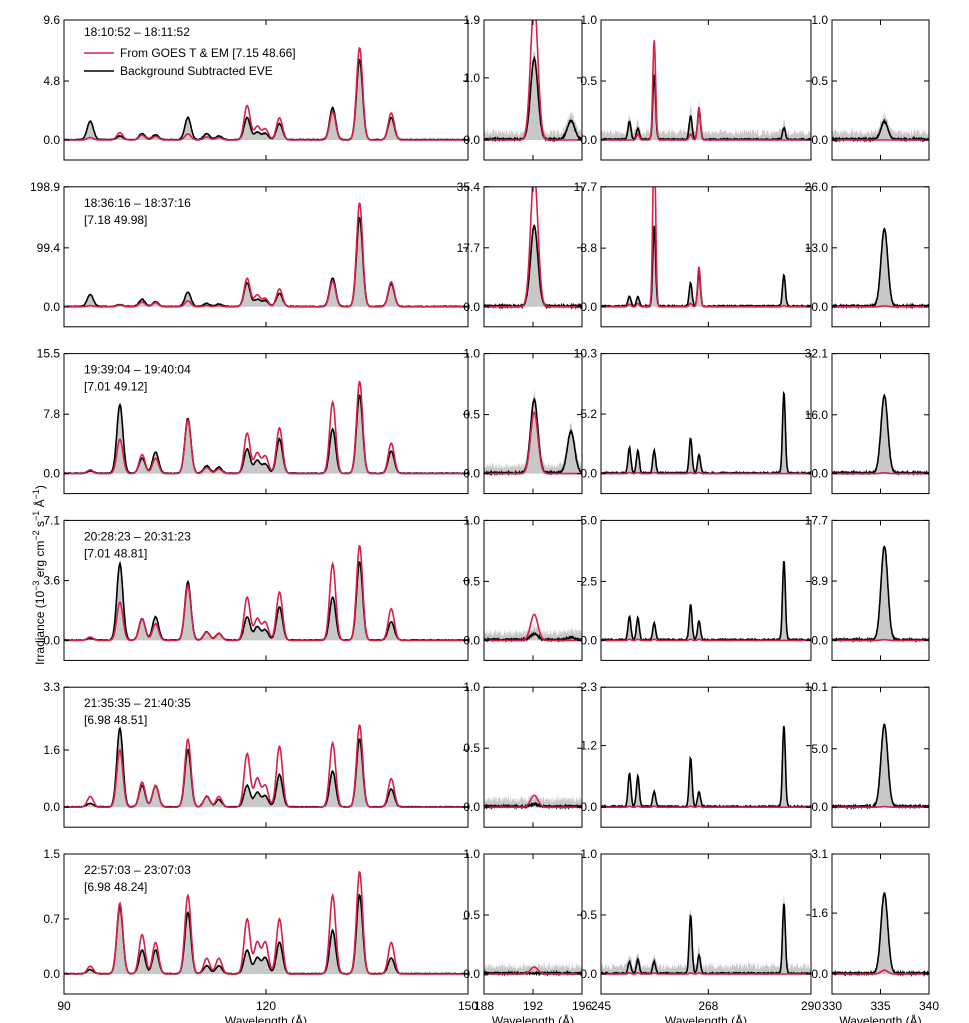 The width and height of the screenshot is (969, 1023). What do you see at coordinates (523, 587) in the screenshot?
I see `panel-r4-c2: 0.0 0.5 1.0` at bounding box center [523, 587].